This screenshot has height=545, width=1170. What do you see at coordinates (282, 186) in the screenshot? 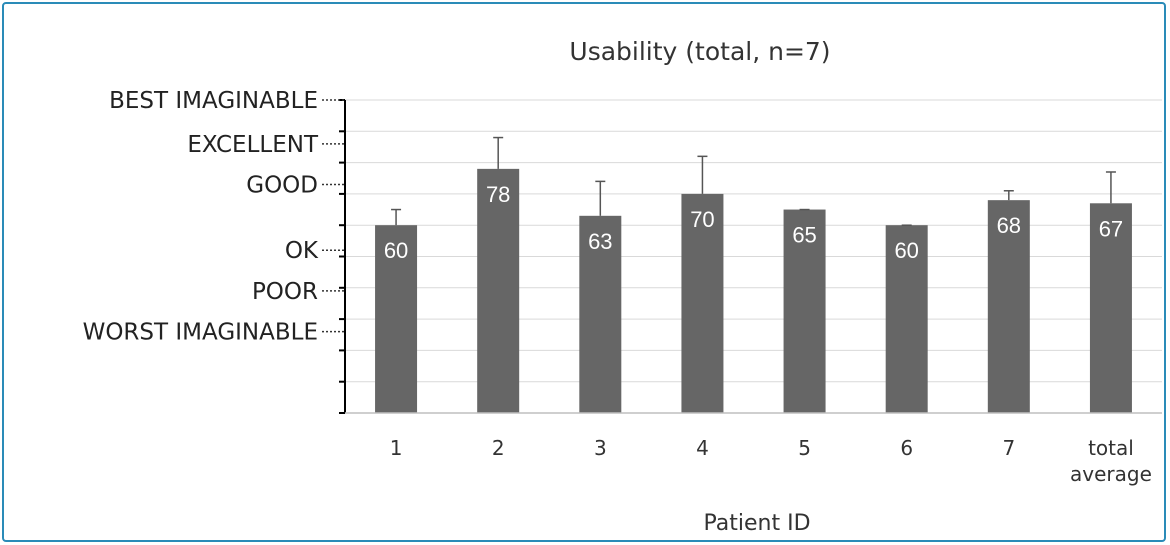
I see `rating-label: GOOD` at bounding box center [282, 186].